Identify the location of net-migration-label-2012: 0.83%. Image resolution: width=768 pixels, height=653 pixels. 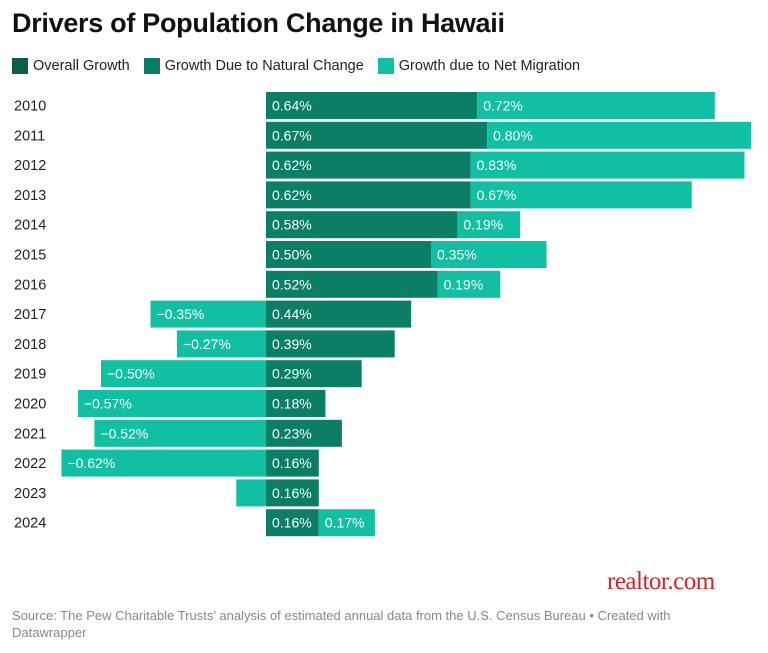
(497, 165).